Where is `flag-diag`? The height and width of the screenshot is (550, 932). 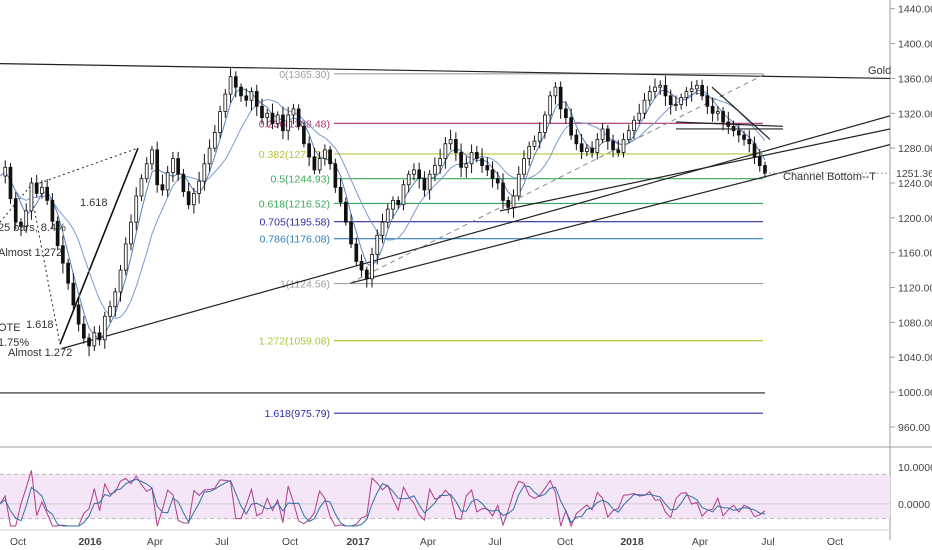
flag-diag is located at coordinates (741, 113).